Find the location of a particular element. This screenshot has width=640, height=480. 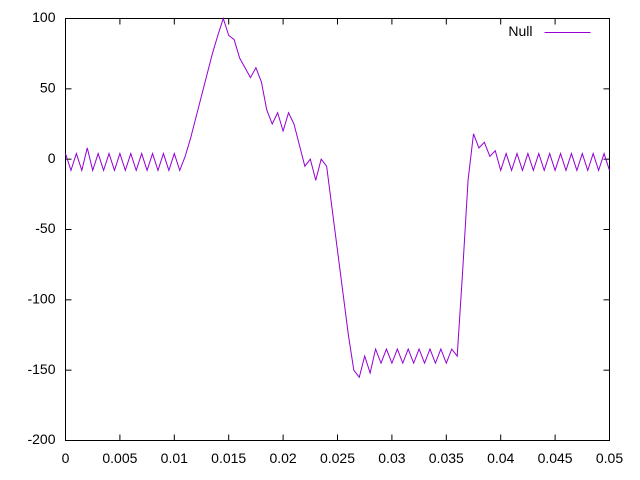

x-tick-label: 0.03 is located at coordinates (391, 458).